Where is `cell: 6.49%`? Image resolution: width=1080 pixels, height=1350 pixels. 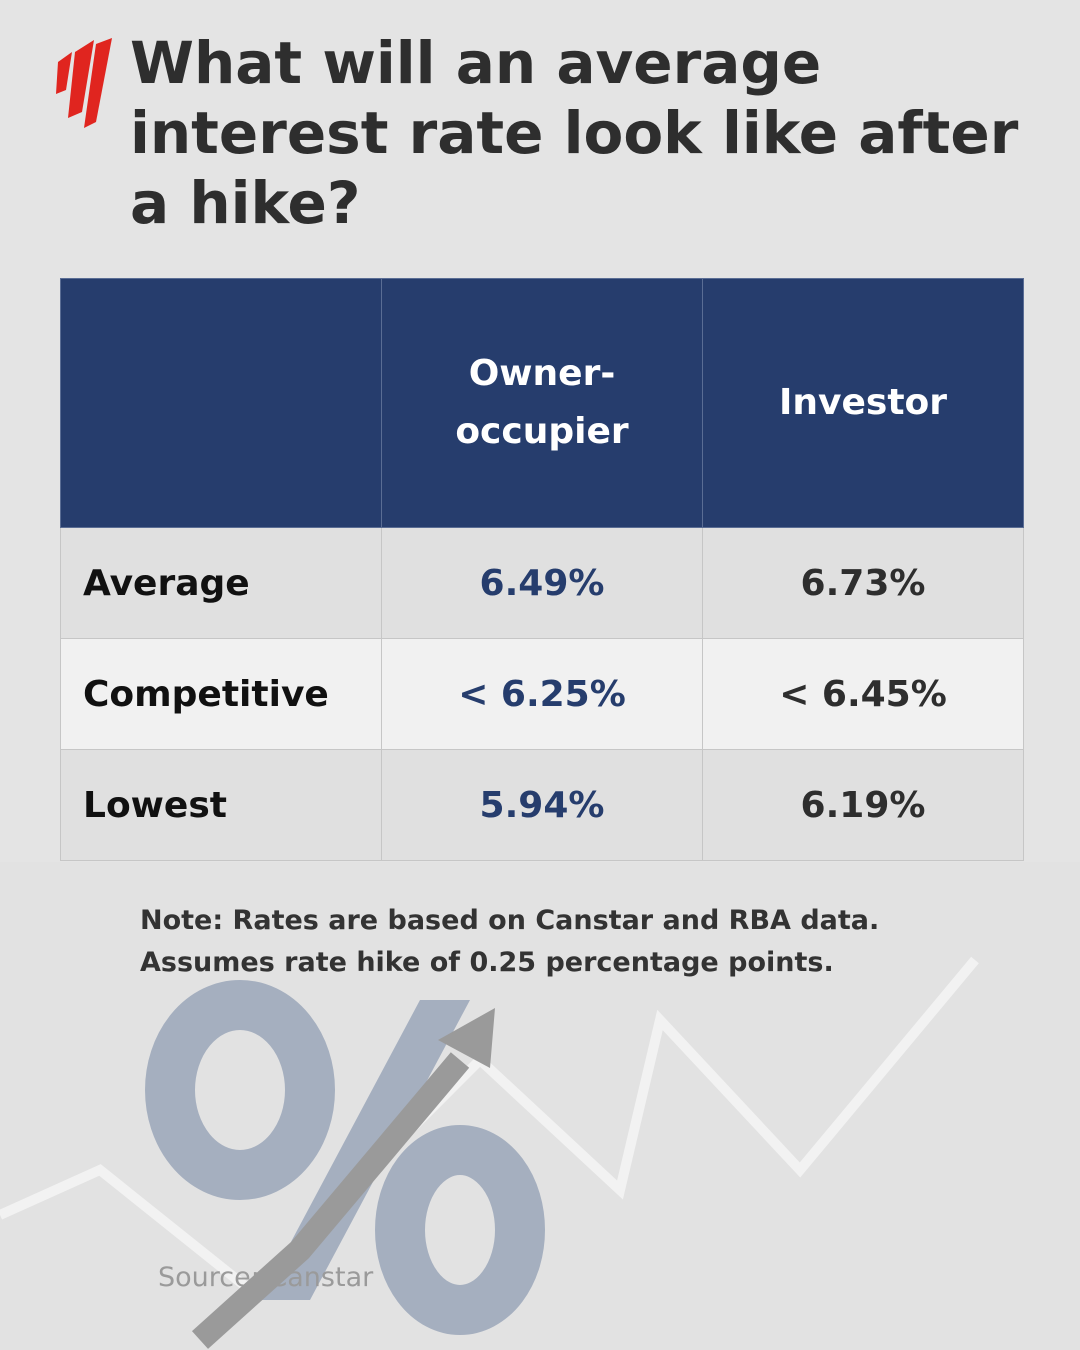
cell: 6.49% is located at coordinates (542, 583).